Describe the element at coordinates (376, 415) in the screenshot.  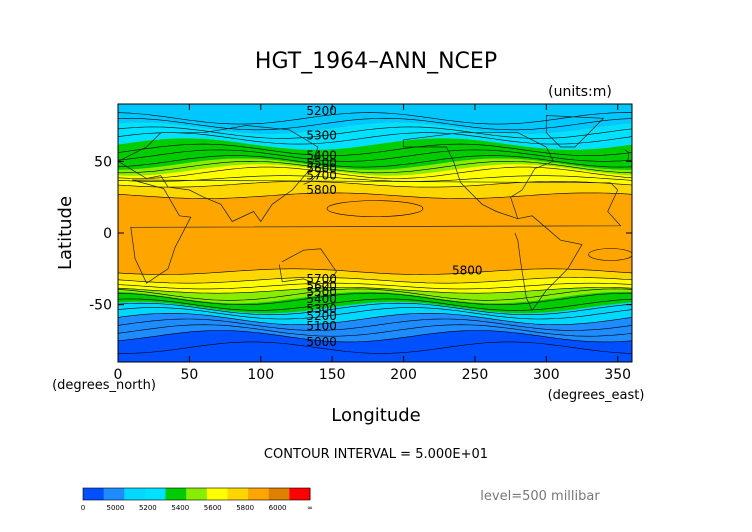
I see `x-axis-label: Longitude` at that location.